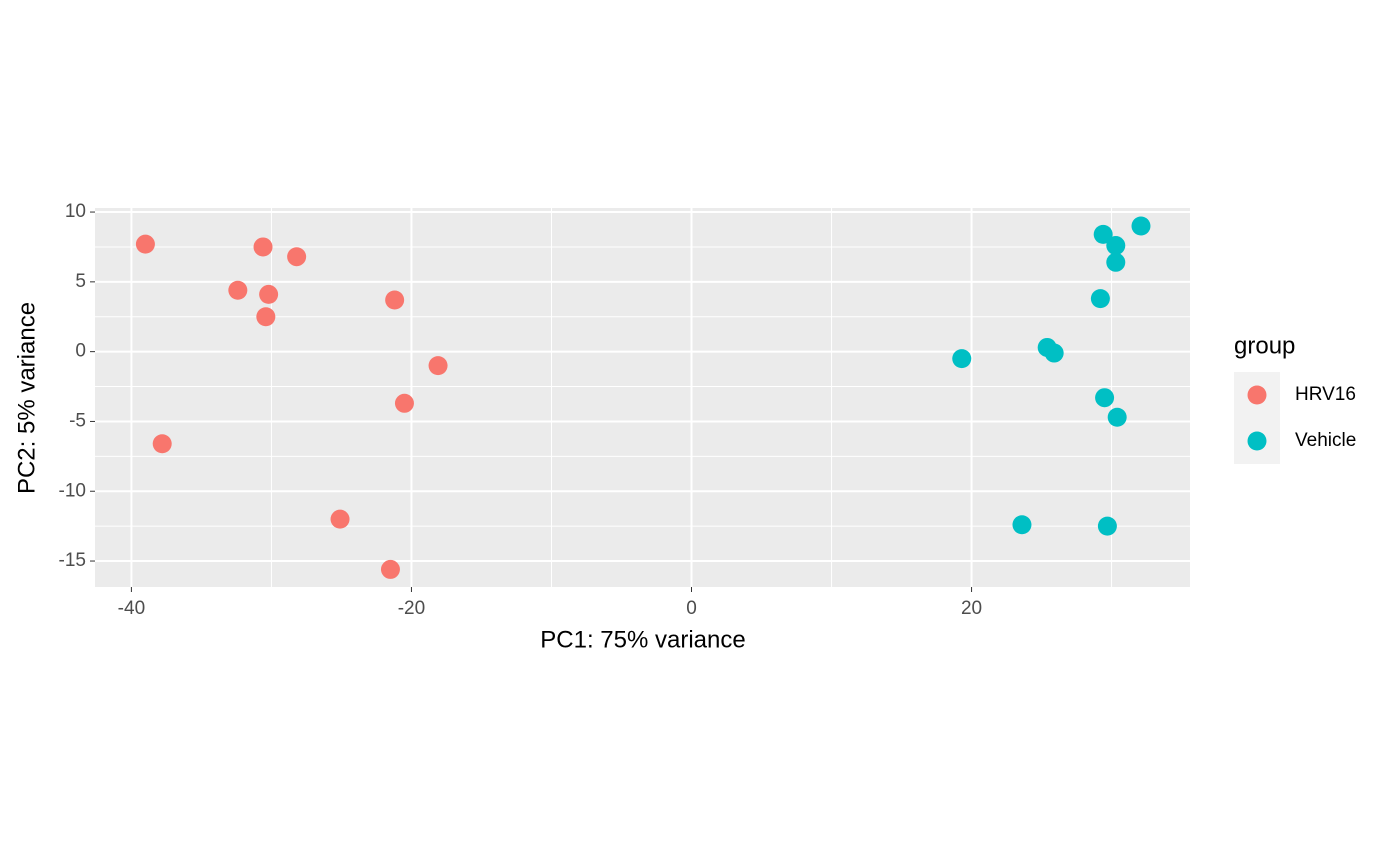 Image resolution: width=1400 pixels, height=865 pixels. I want to click on x-axis-label: PC1: 75% variance, so click(642, 639).